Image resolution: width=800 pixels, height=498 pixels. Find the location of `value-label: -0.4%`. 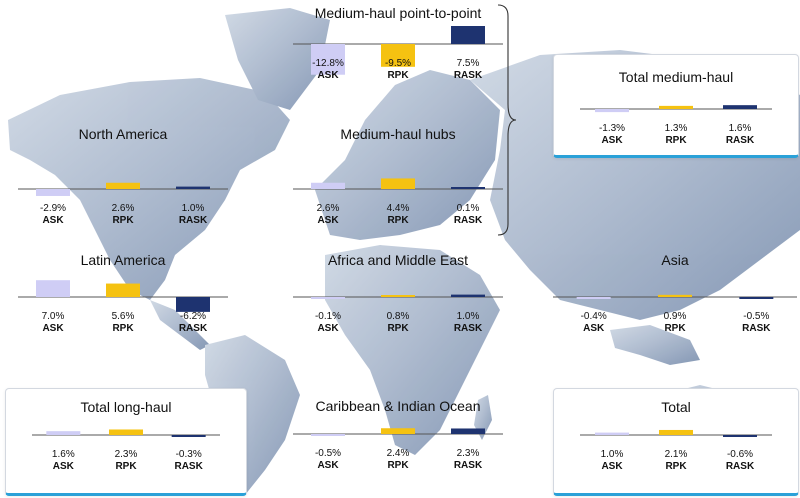

value-label: -0.4% is located at coordinates (594, 316).